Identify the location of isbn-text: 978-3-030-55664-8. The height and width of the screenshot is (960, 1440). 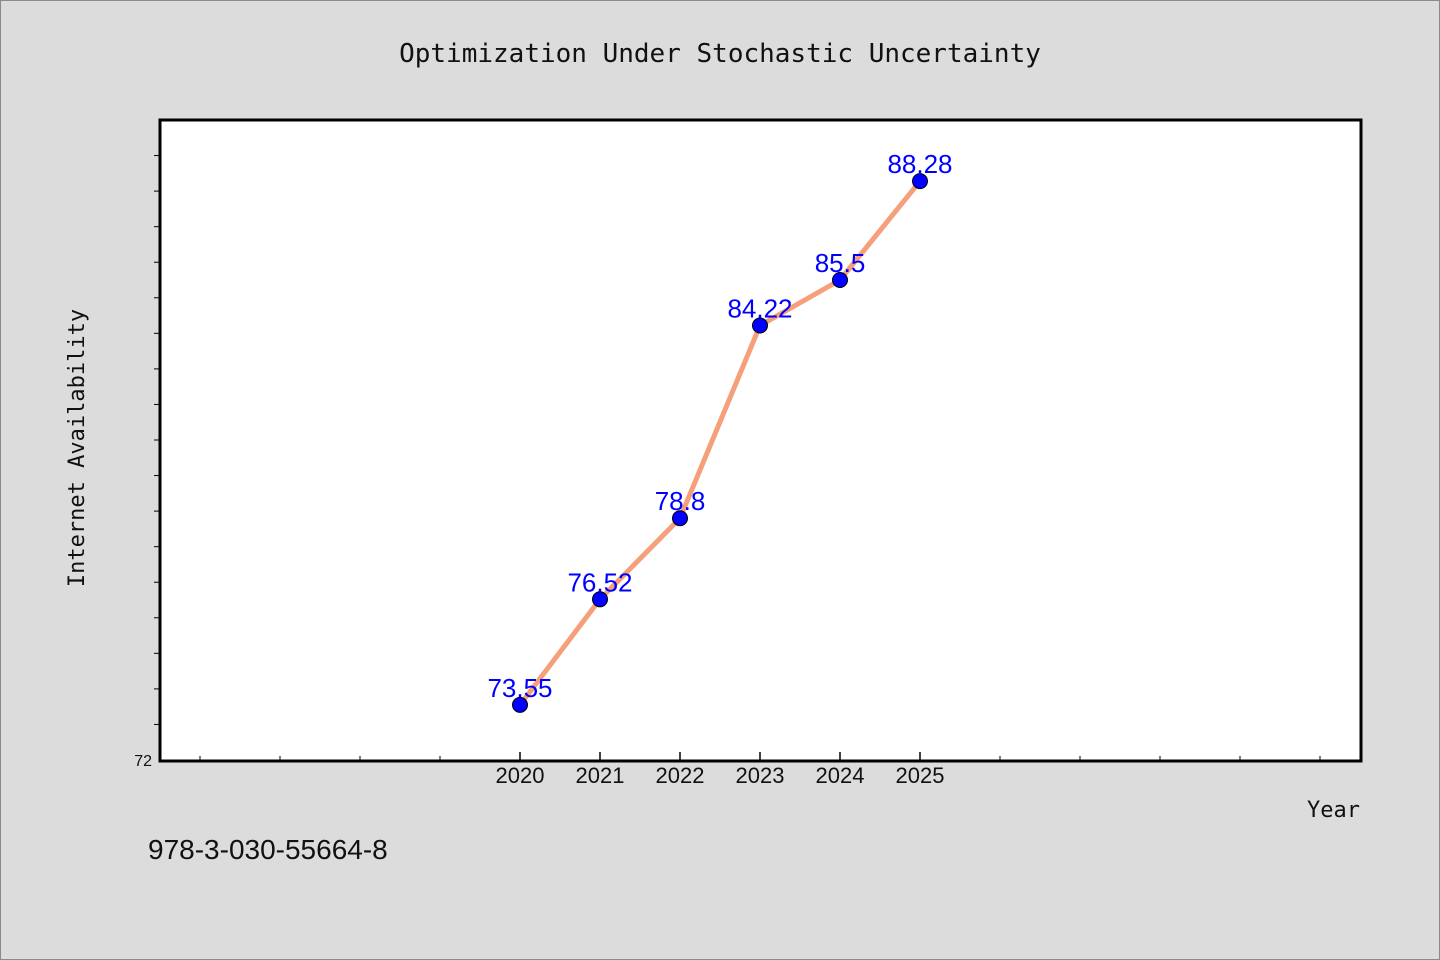
(268, 849).